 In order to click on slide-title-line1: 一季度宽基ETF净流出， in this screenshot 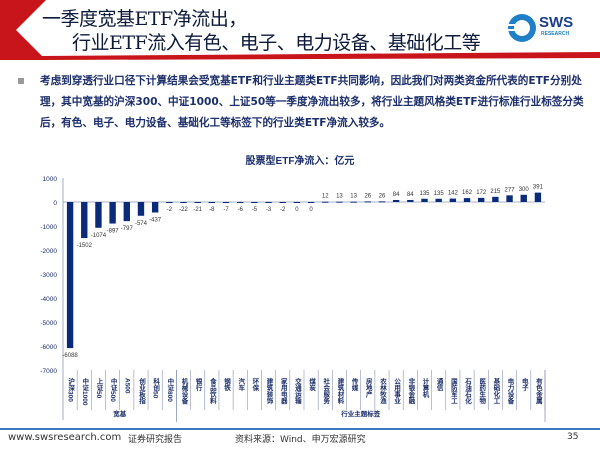, I will do `click(144, 19)`.